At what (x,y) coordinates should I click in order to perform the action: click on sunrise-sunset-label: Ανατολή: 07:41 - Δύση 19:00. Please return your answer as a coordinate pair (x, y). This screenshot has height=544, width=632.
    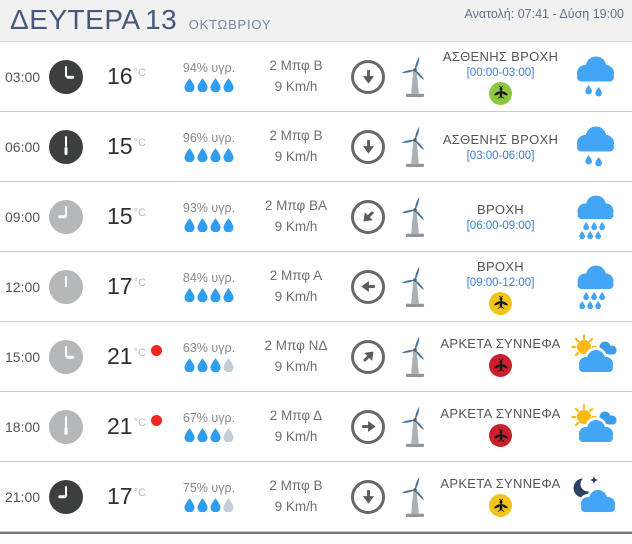
    Looking at the image, I should click on (544, 14).